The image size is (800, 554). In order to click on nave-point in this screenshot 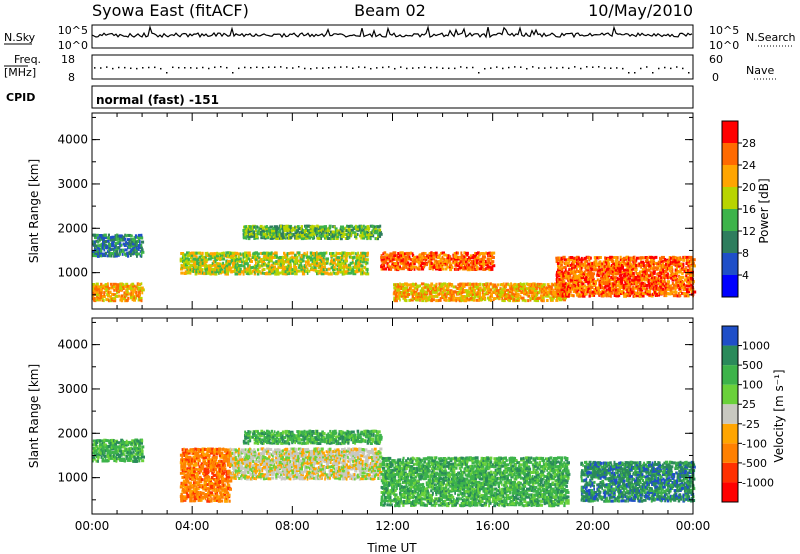, I will do `click(209, 68)`.